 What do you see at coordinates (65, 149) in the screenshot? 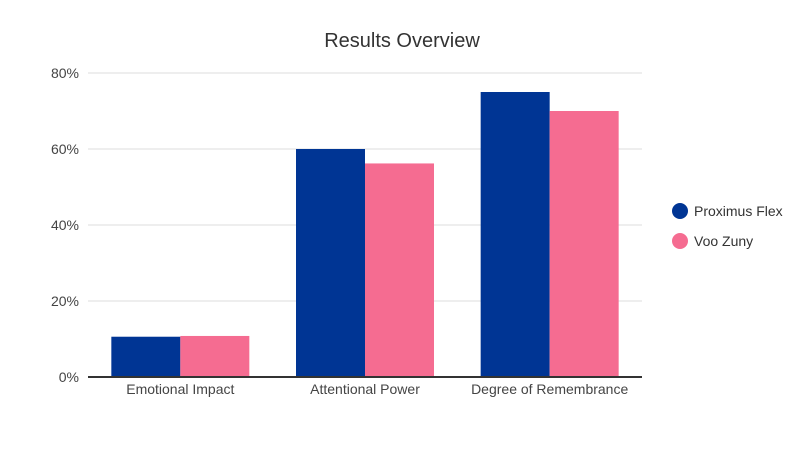
I see `y-tick-label: 60%` at bounding box center [65, 149].